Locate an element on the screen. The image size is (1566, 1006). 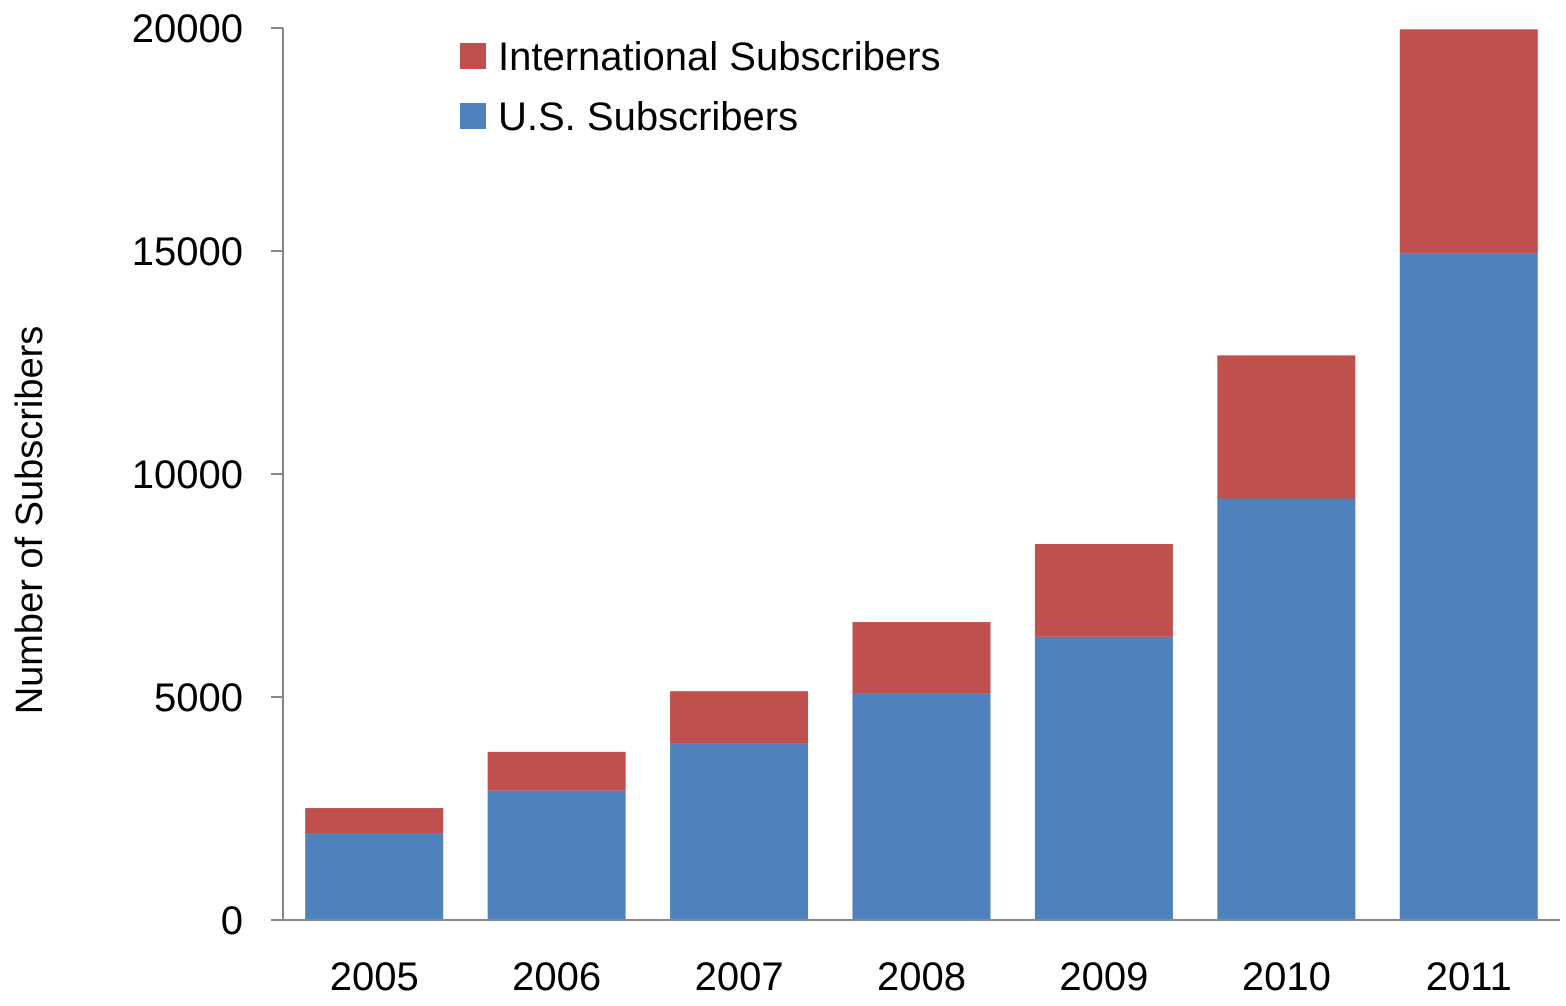
x-tick-label: 2007 is located at coordinates (739, 977).